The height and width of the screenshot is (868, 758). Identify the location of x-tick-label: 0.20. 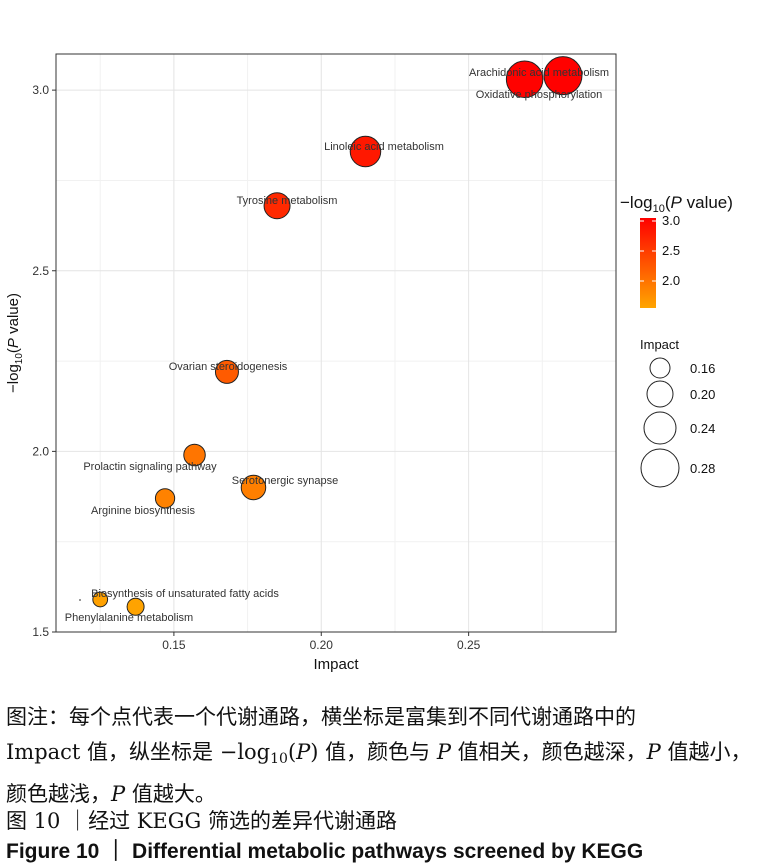
(322, 645).